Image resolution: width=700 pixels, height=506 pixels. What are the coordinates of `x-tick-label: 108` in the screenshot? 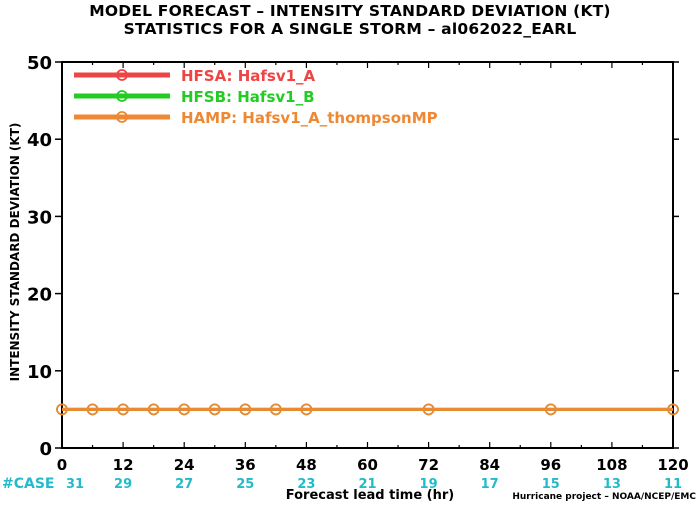 It's located at (611, 465).